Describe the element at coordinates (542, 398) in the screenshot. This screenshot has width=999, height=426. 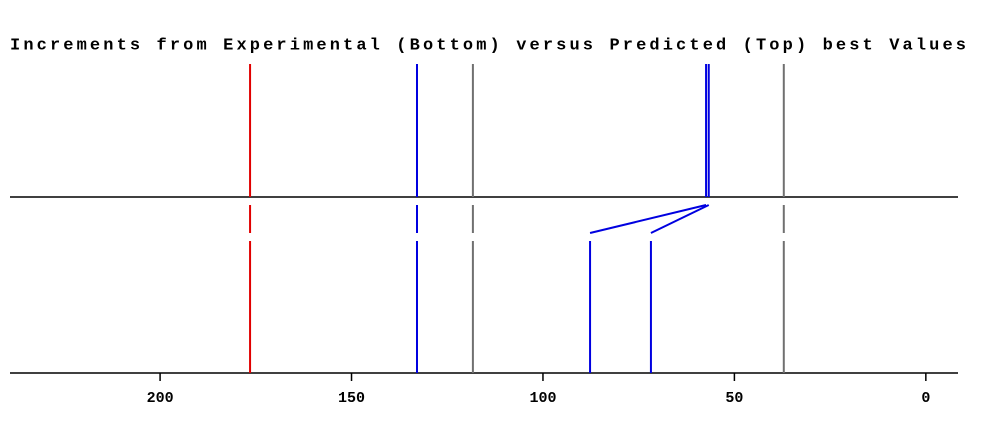
I see `x-tick-label: 100` at that location.